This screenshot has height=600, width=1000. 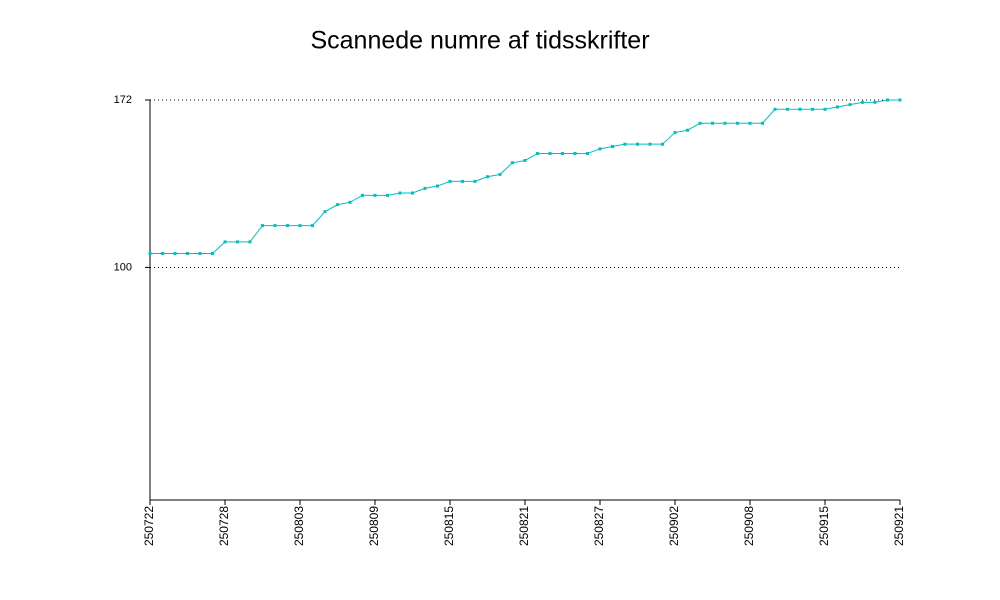 I want to click on x-tick-label: 250821, so click(x=524, y=526).